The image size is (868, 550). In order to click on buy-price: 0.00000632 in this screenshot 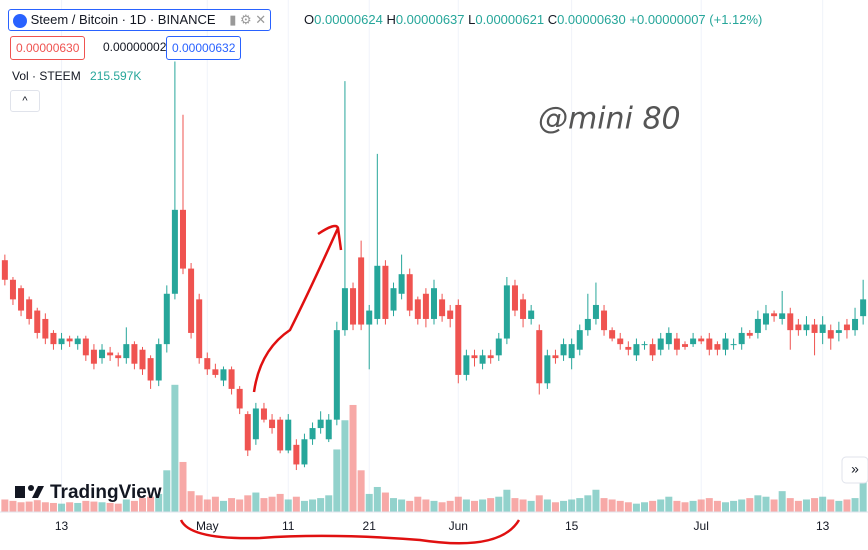, I will do `click(204, 48)`.